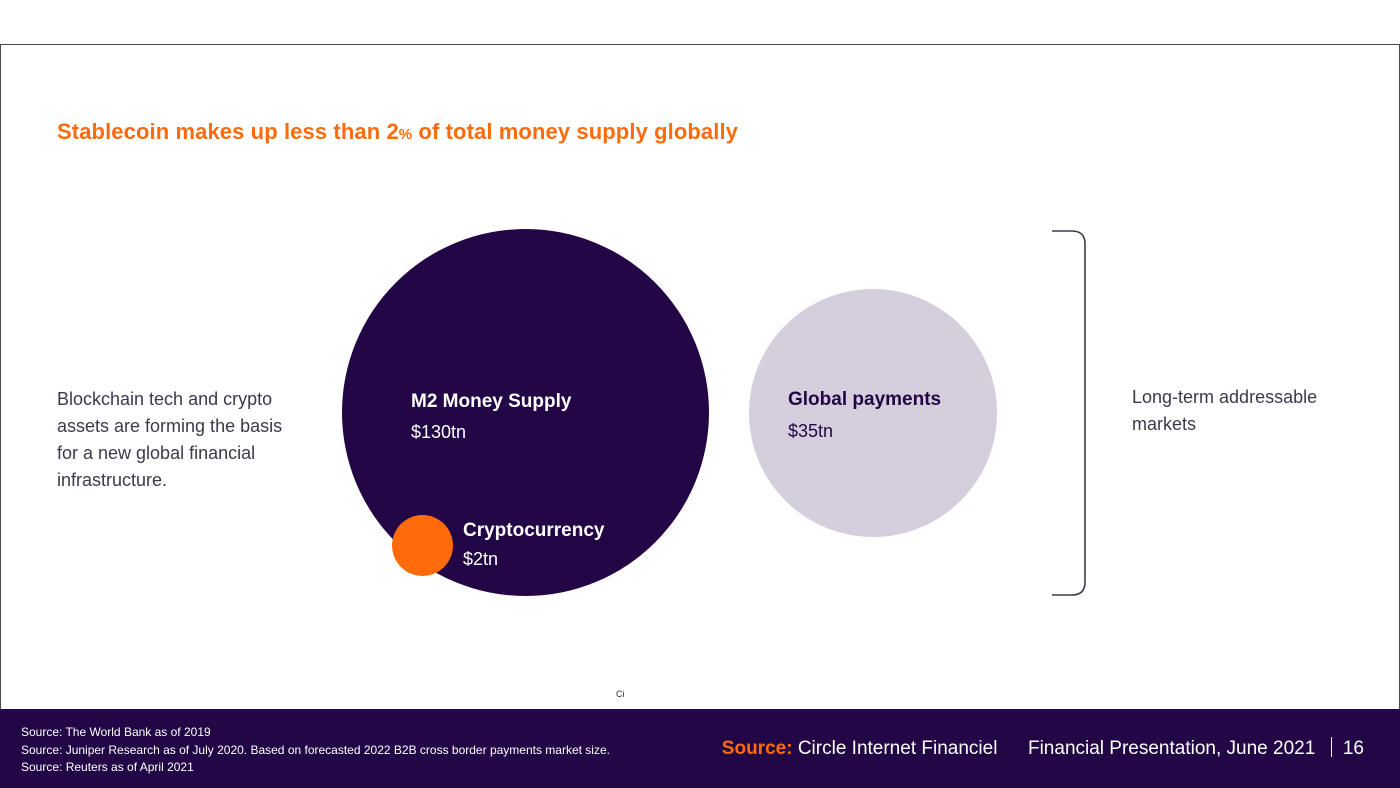  What do you see at coordinates (439, 432) in the screenshot?
I see `m2-value: $130tn` at bounding box center [439, 432].